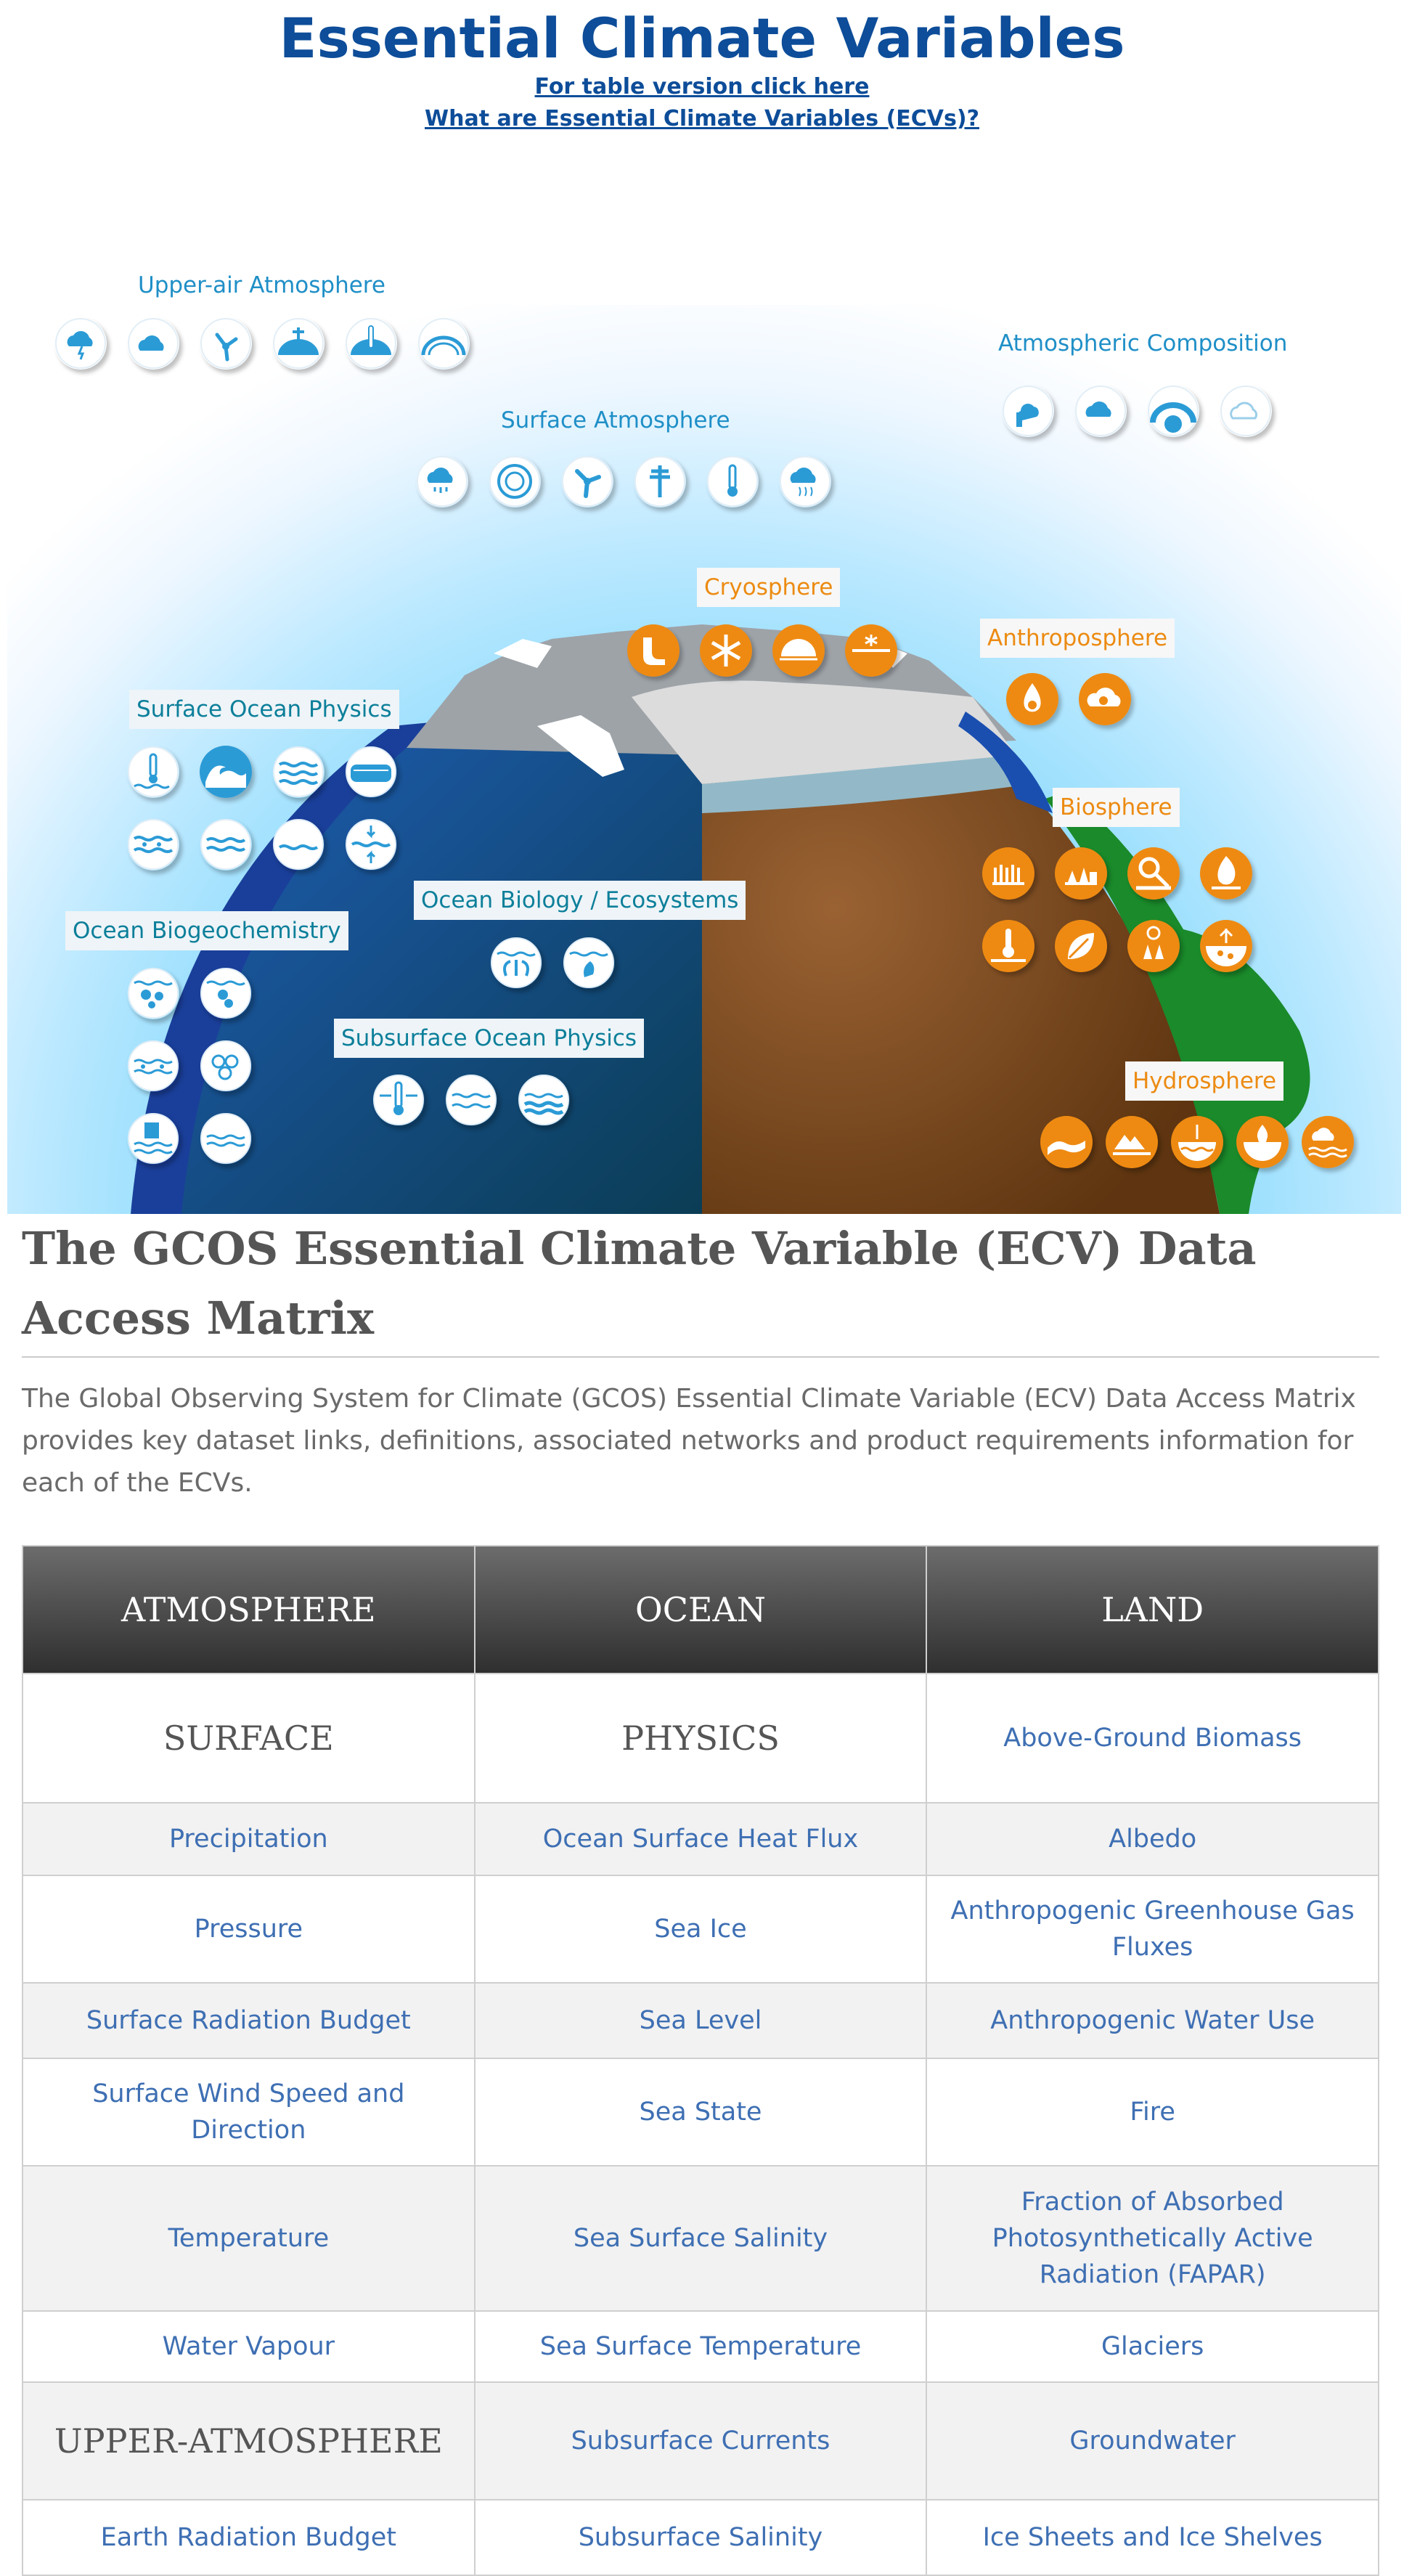  What do you see at coordinates (1328, 1142) in the screenshot?
I see `hydro-evaporation-icon` at bounding box center [1328, 1142].